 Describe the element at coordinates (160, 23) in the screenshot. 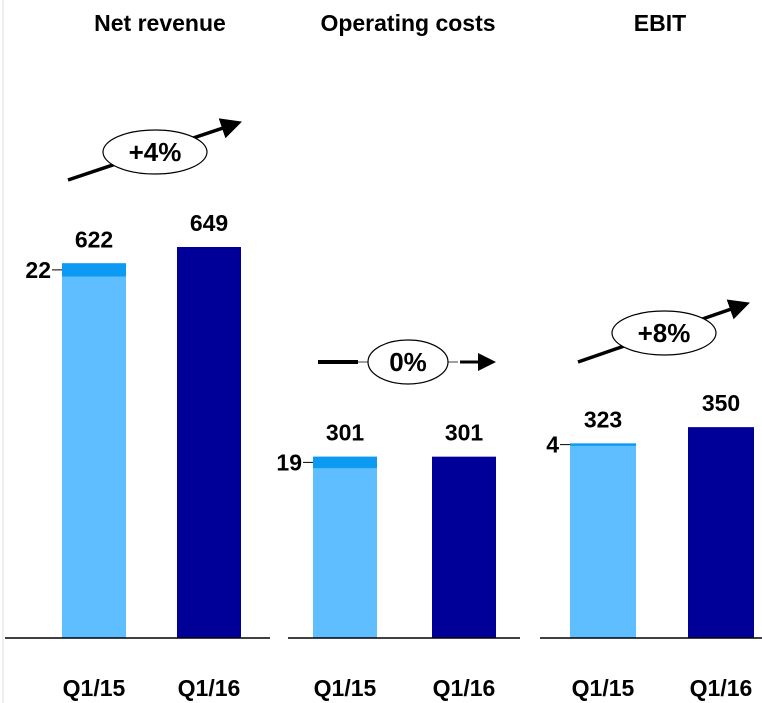

I see `panel-title: Net revenue` at that location.